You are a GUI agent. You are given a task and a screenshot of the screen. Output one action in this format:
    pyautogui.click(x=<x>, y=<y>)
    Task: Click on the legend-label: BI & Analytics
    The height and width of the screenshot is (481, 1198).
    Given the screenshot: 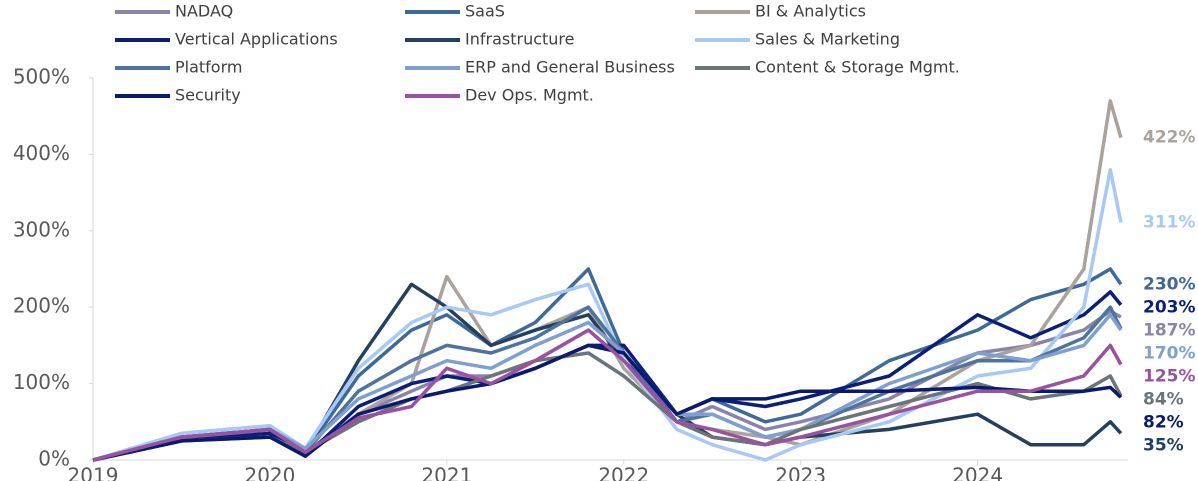 What is the action you would take?
    pyautogui.click(x=810, y=11)
    